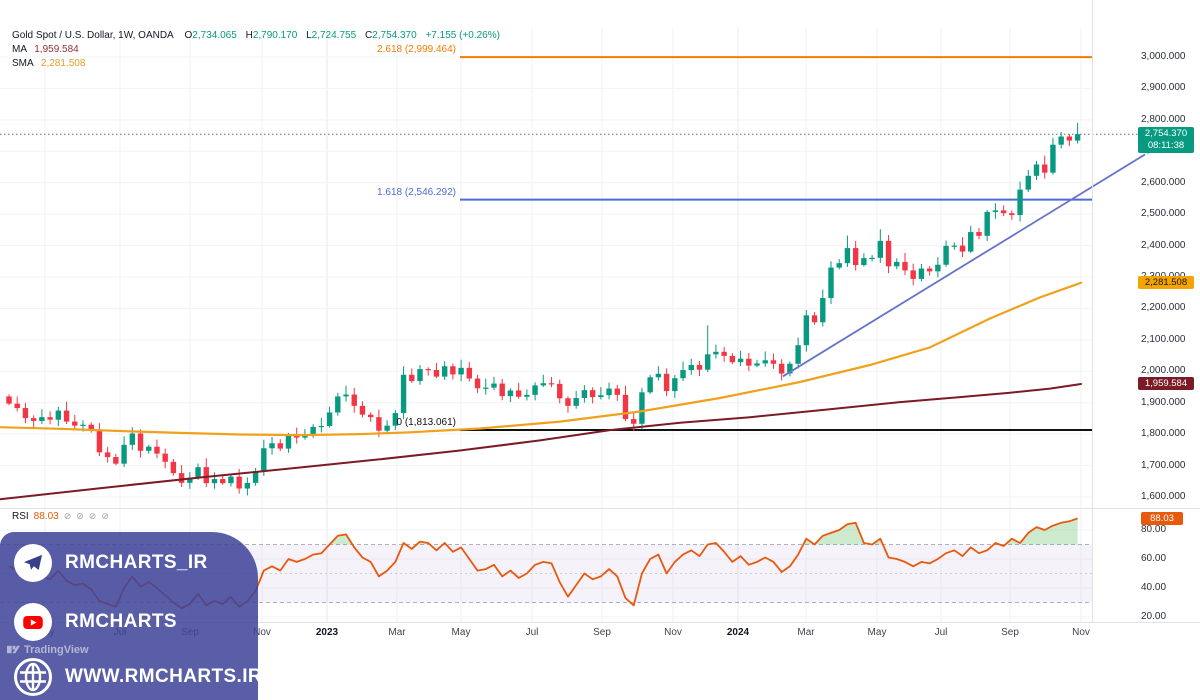 This screenshot has height=700, width=1200. I want to click on ma-label: MA, so click(19, 49).